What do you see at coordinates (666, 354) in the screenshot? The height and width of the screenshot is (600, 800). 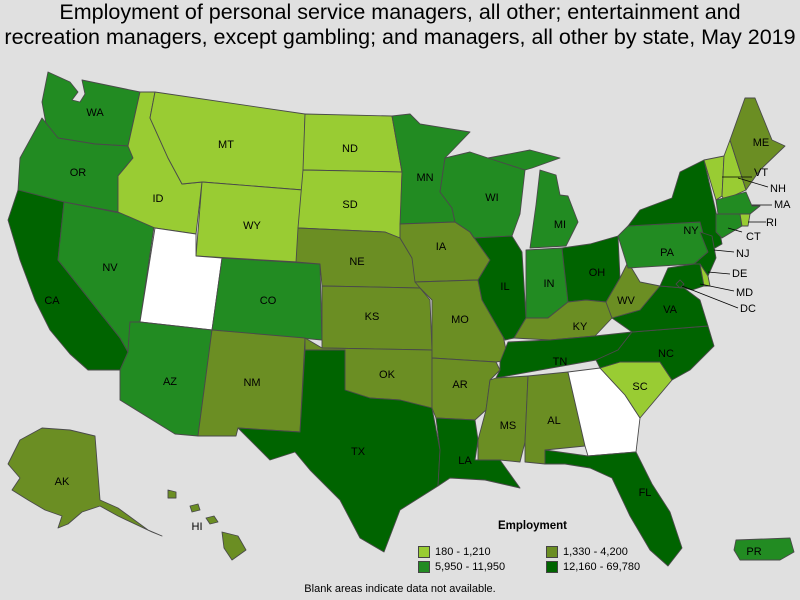 I see `state-label-nc: NC` at bounding box center [666, 354].